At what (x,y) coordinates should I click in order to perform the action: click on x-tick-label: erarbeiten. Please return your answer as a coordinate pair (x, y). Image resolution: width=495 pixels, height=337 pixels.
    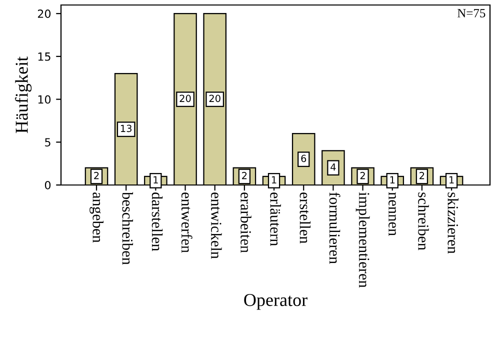
    Looking at the image, I should click on (246, 222).